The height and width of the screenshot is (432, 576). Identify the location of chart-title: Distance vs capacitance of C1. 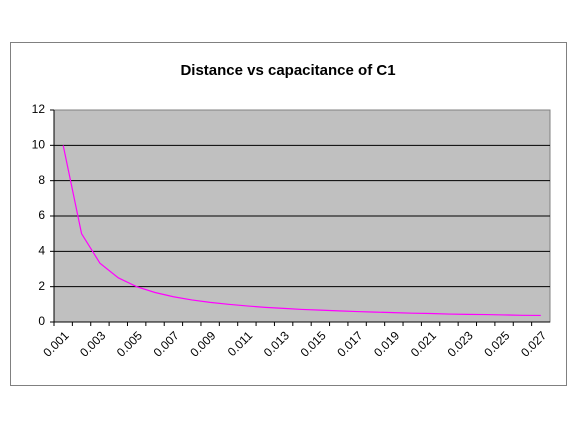
(287, 70).